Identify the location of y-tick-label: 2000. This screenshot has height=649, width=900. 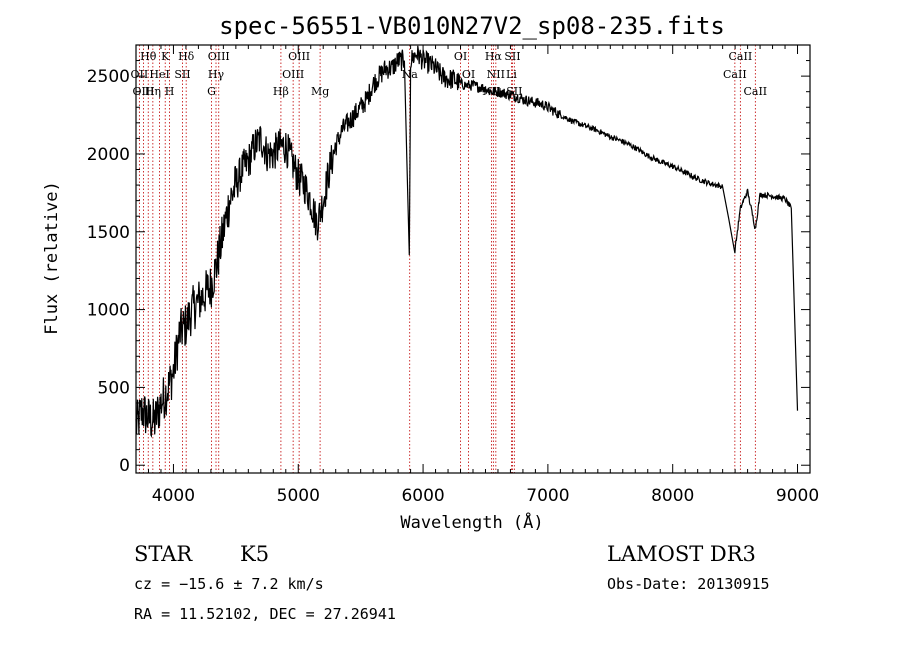
(108, 155).